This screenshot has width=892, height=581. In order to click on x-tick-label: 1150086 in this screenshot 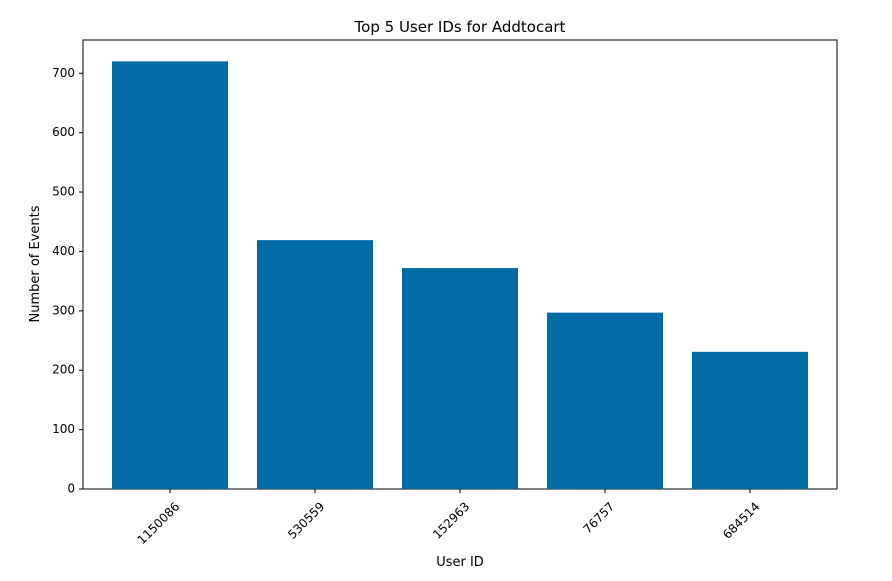, I will do `click(159, 523)`.